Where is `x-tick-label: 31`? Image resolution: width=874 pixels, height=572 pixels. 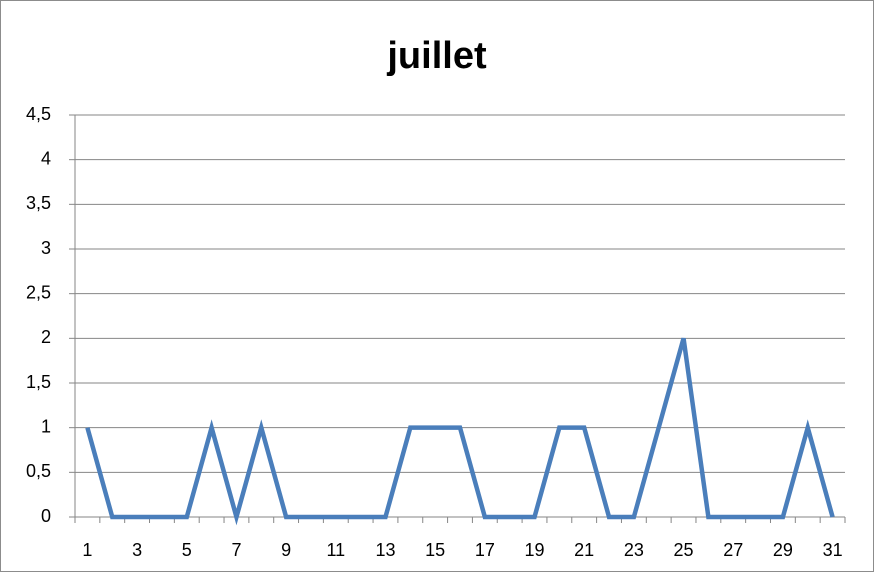
x-tick-label: 31 is located at coordinates (833, 550).